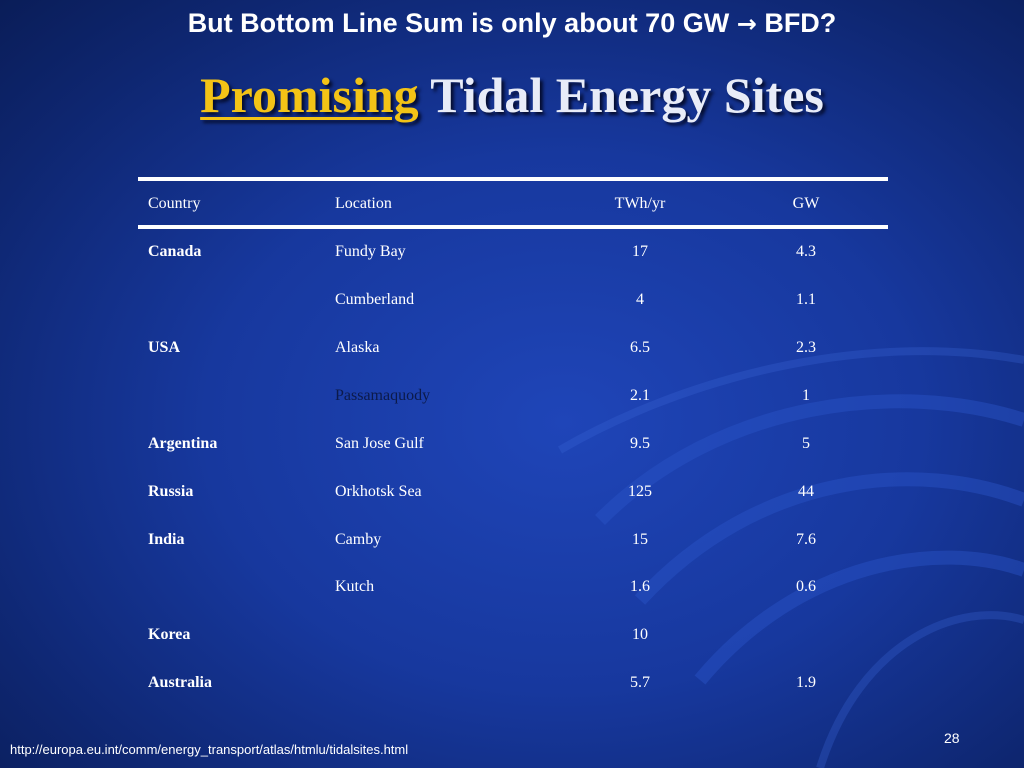 The image size is (1024, 768). I want to click on cell-gw: 2.3, so click(806, 347).